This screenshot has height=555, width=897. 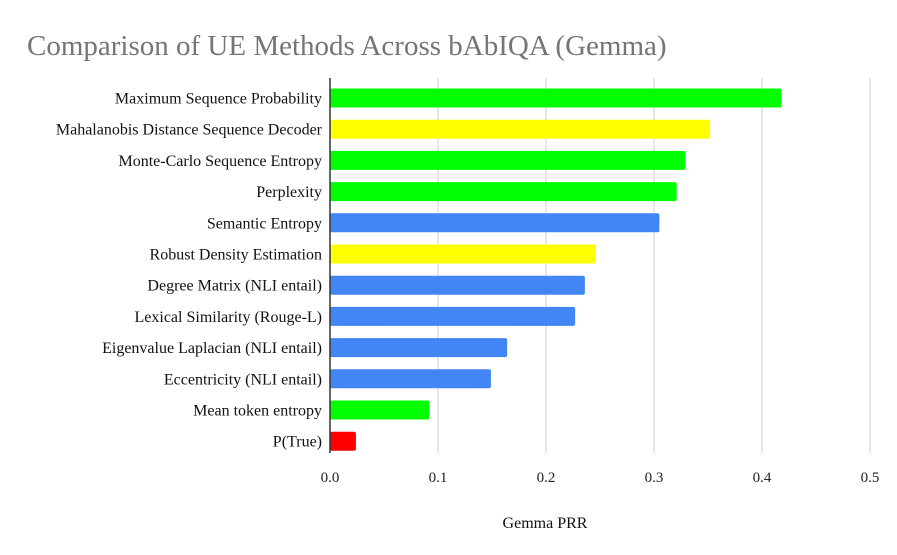 I want to click on category-label: P(True), so click(x=297, y=442).